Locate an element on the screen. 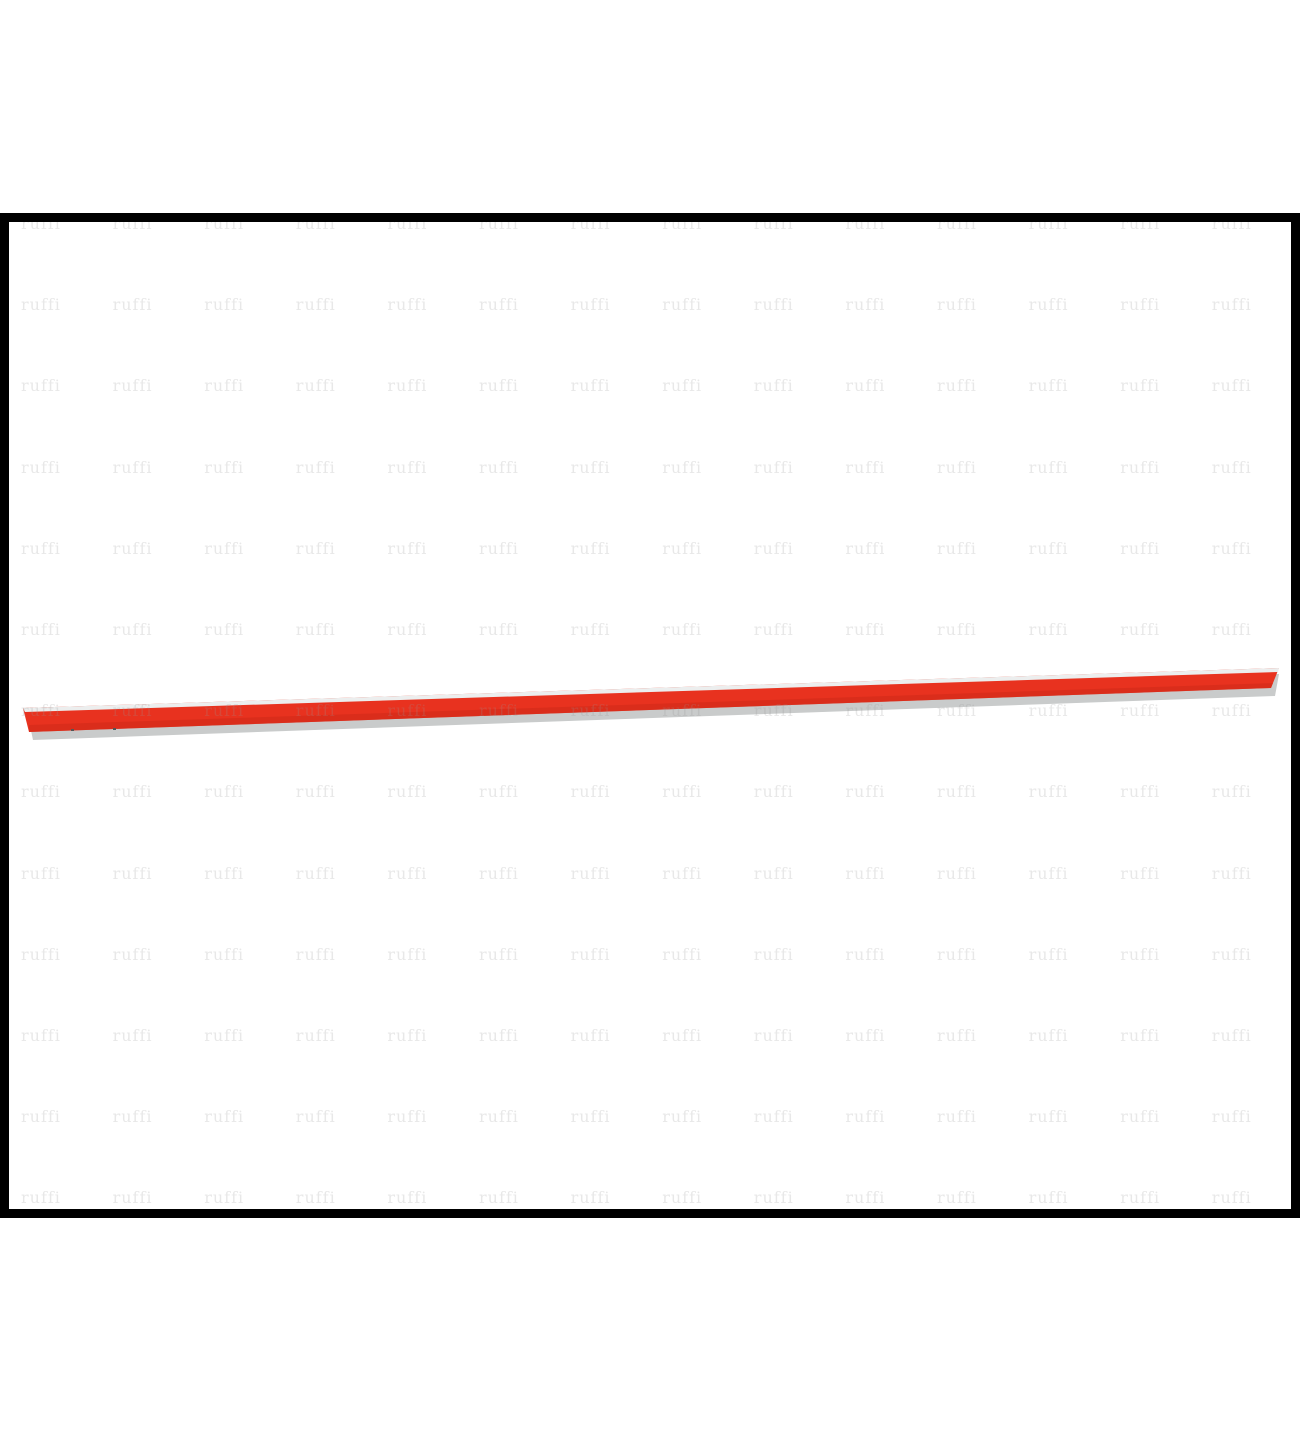 This screenshot has width=1300, height=1430. trim-strip-shading is located at coordinates (651, 707).